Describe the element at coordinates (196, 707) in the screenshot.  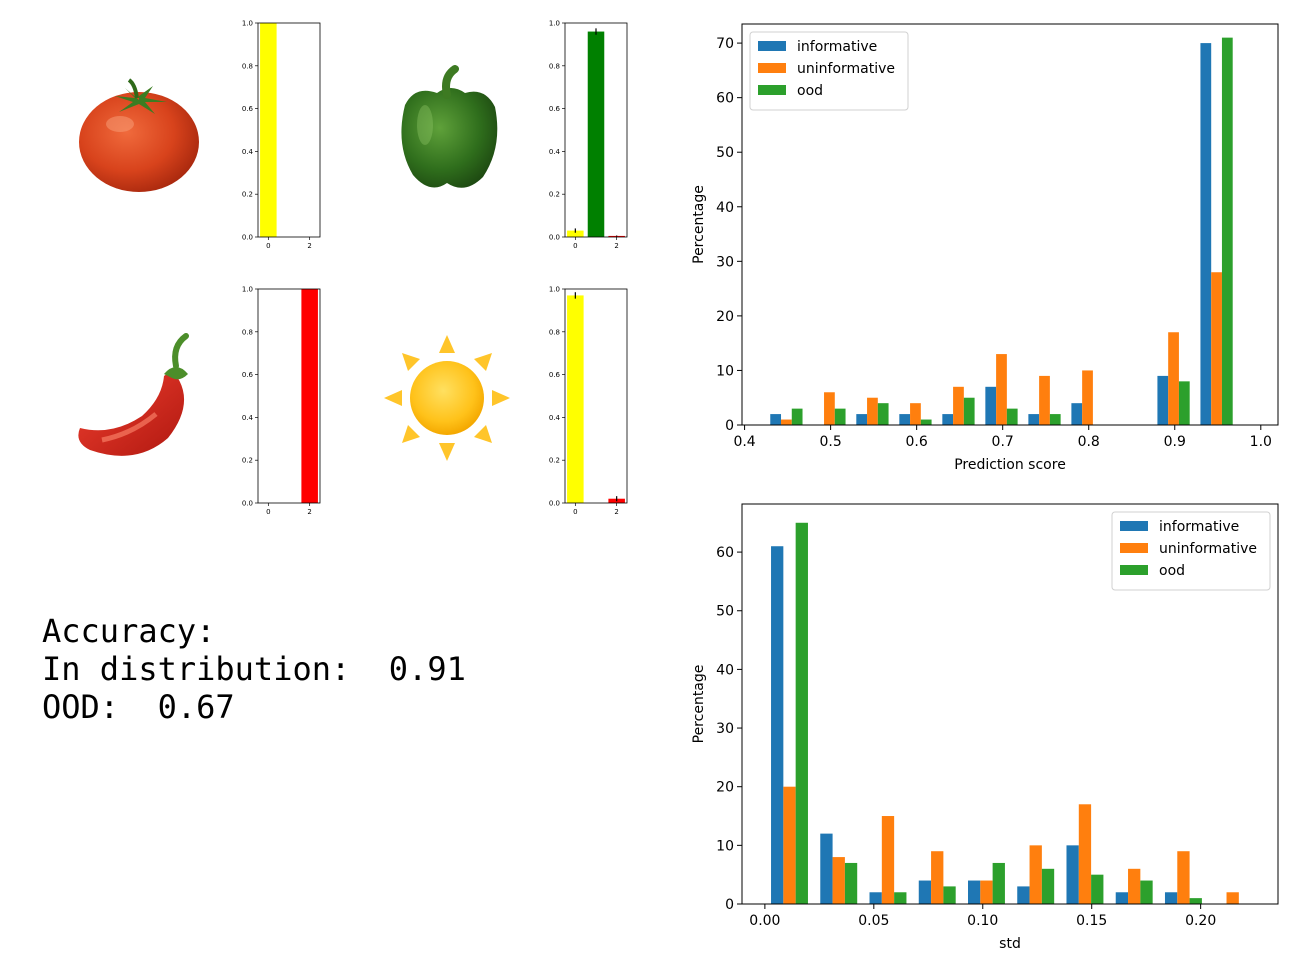
I see `ood-value: 0.67` at that location.